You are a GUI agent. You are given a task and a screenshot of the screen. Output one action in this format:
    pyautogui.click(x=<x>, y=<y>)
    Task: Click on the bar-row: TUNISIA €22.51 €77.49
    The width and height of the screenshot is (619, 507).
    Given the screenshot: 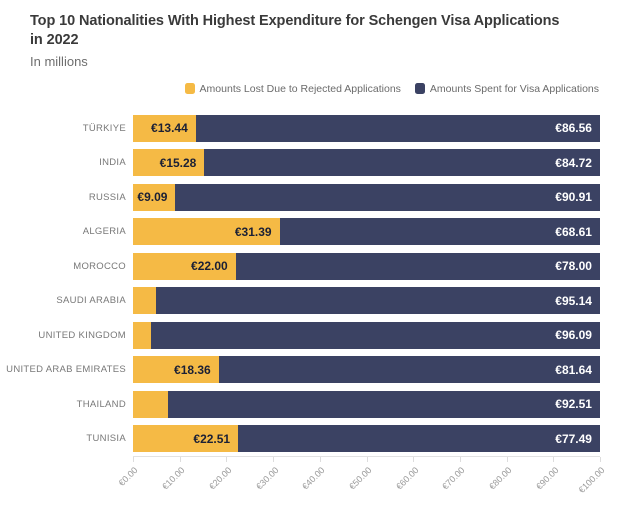 What is the action you would take?
    pyautogui.click(x=309, y=439)
    